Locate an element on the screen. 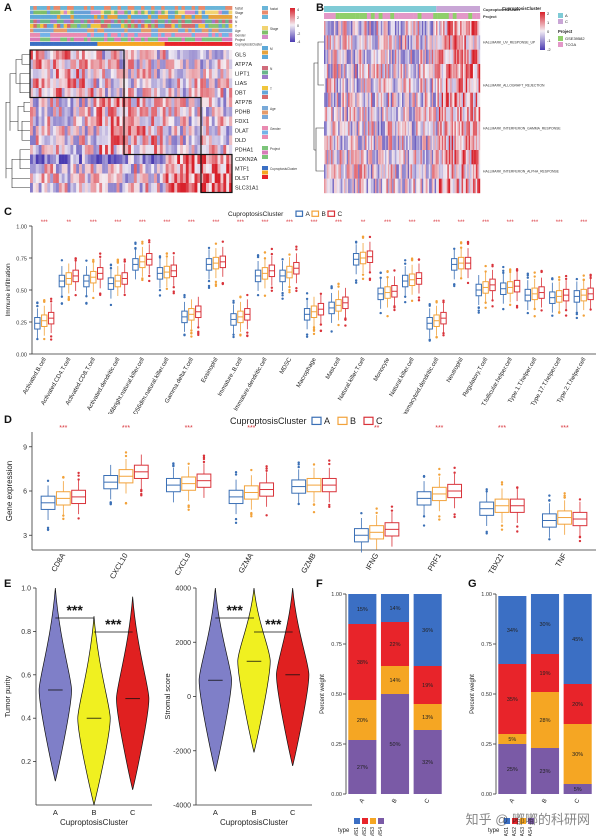 This screenshot has width=600, height=836. annotation-label: Age is located at coordinates (238, 31).